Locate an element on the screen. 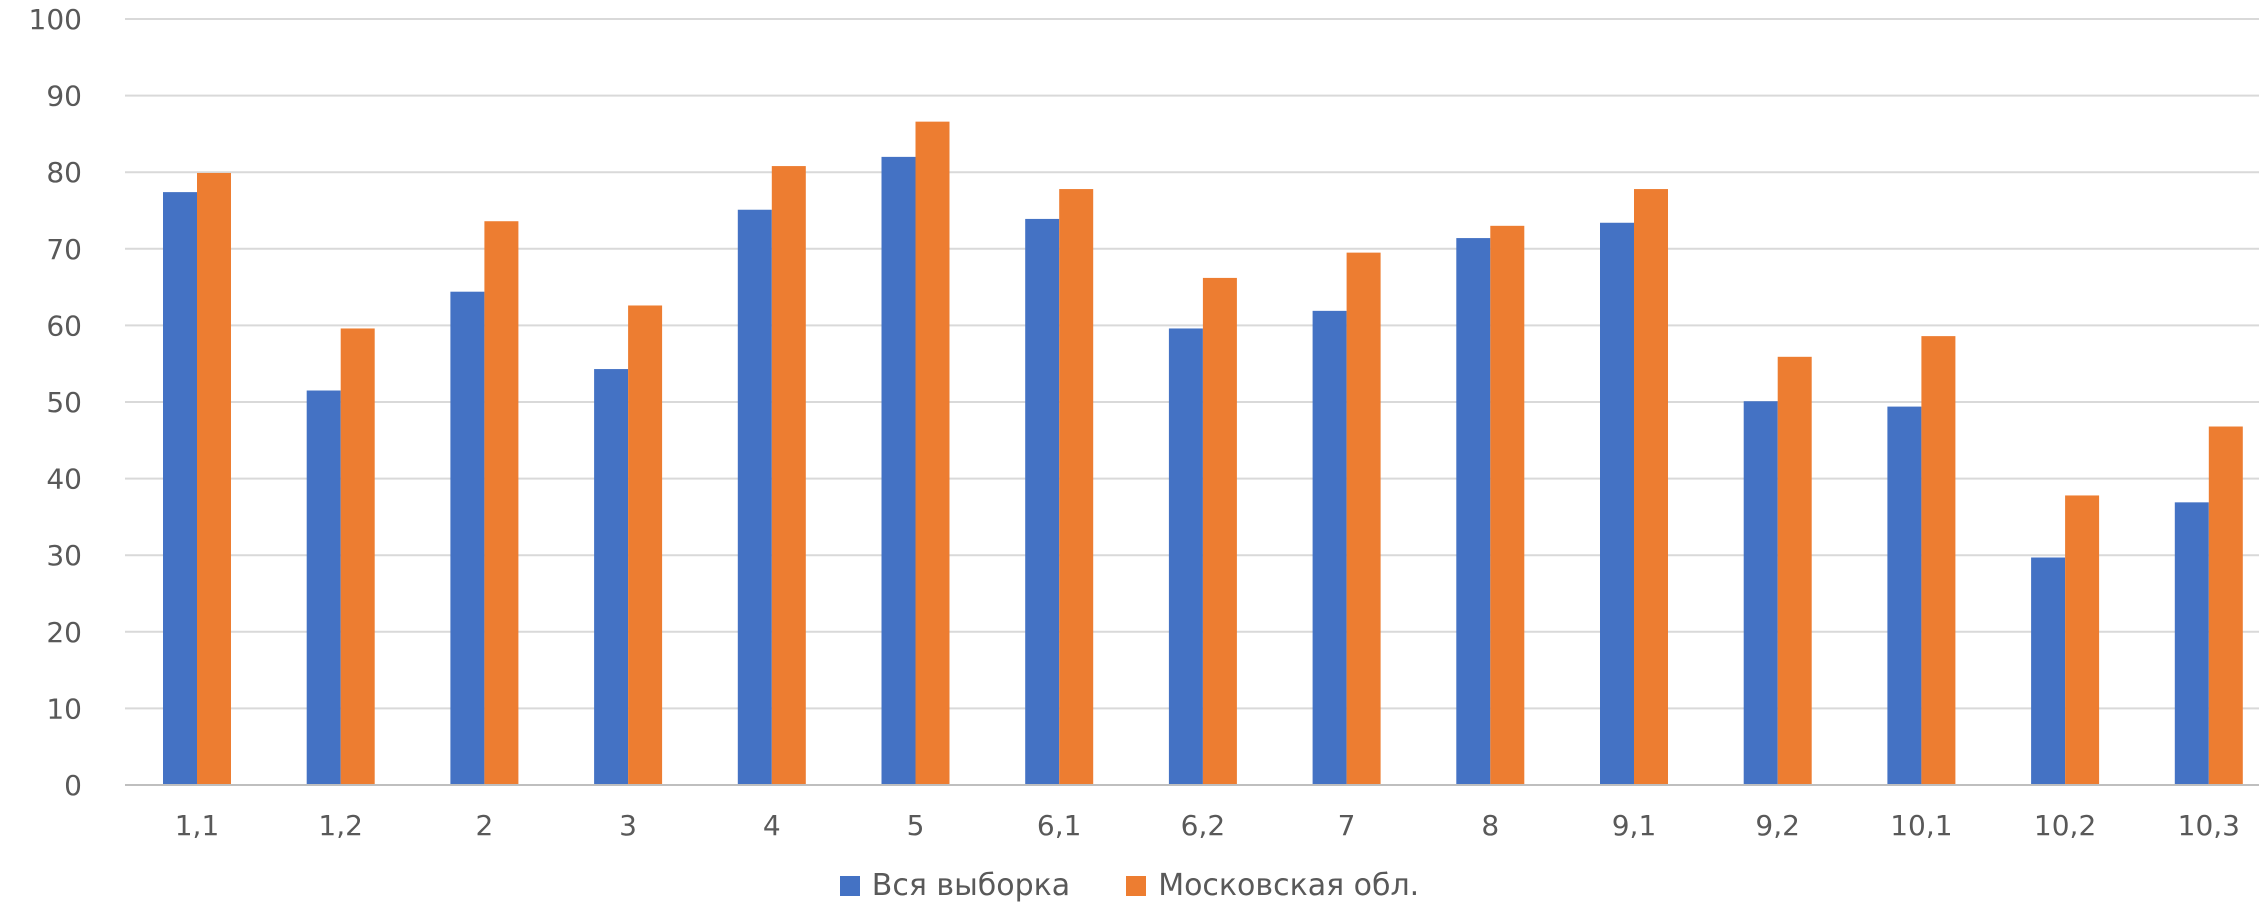 The image size is (2259, 917). y-tick-label: 80 is located at coordinates (64, 172).